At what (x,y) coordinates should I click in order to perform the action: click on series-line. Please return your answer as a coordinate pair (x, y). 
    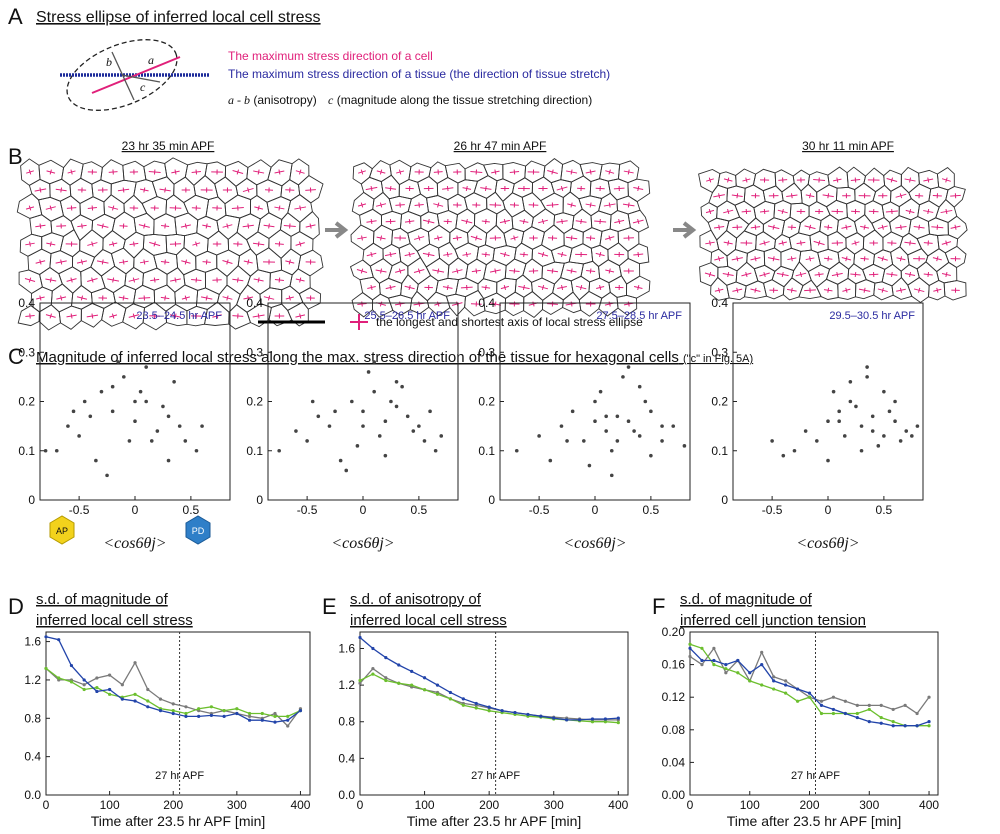
    Looking at the image, I should click on (809, 681).